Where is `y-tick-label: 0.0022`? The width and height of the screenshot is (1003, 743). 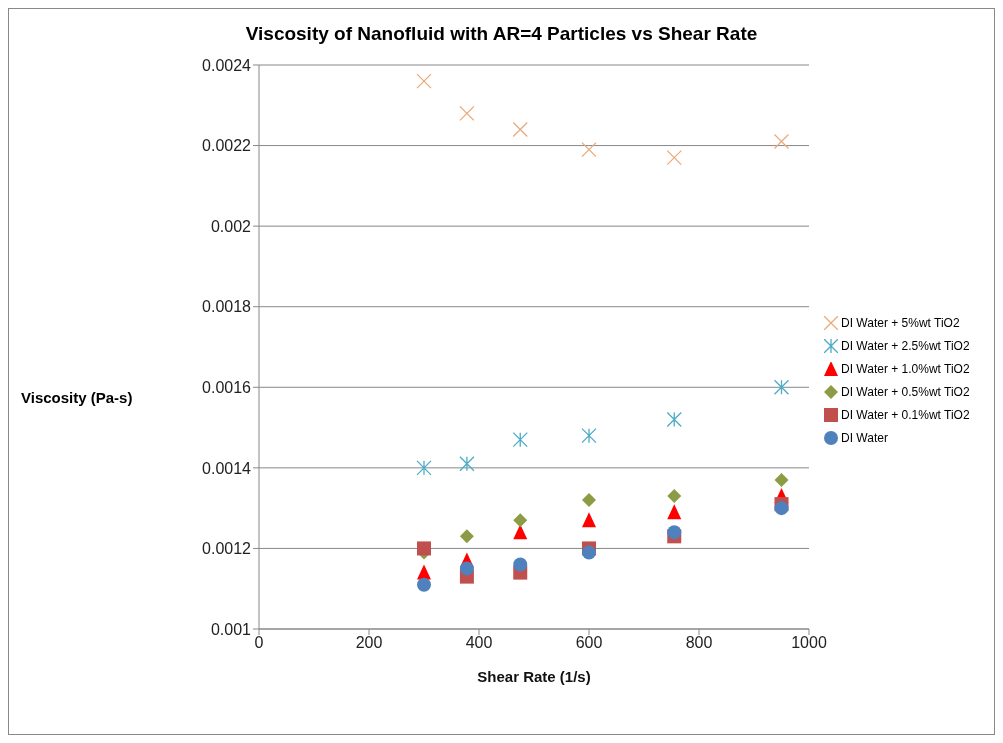 y-tick-label: 0.0022 is located at coordinates (227, 146).